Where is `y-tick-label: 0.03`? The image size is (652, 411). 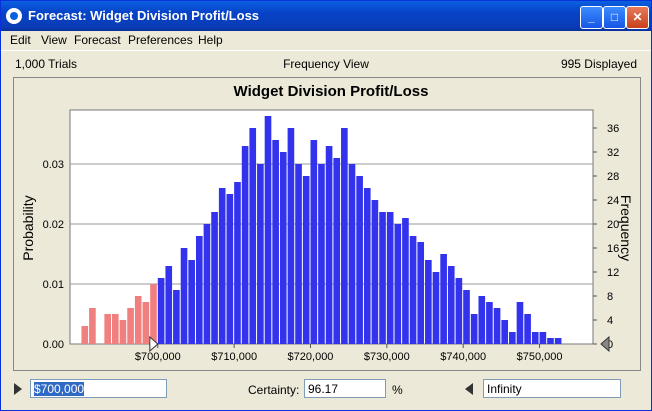 y-tick-label: 0.03 is located at coordinates (53, 165).